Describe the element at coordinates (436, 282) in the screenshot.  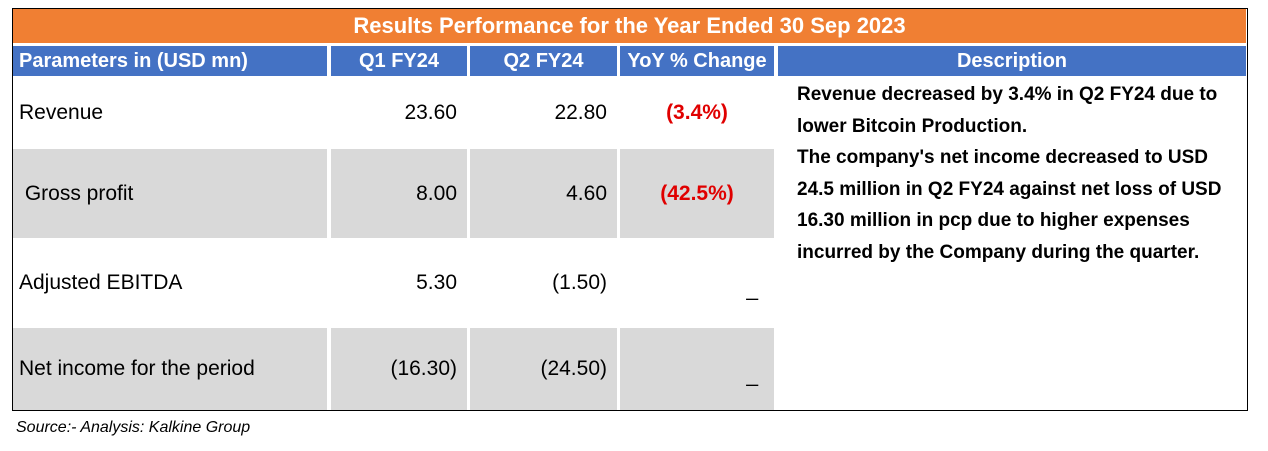
I see `row-ebitda-q1: 5.30` at that location.